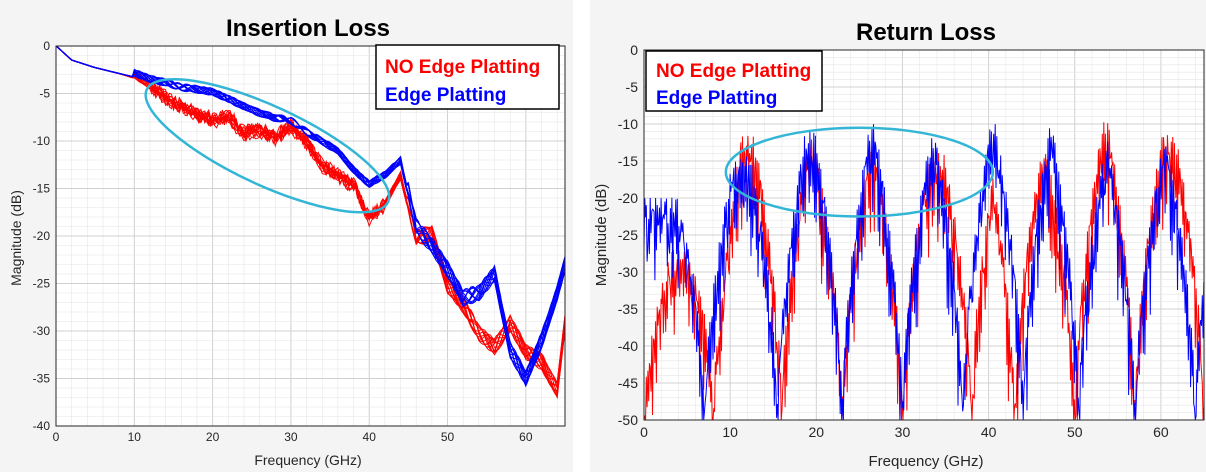 This screenshot has width=1206, height=472. What do you see at coordinates (926, 32) in the screenshot?
I see `chart-title: Return Loss` at bounding box center [926, 32].